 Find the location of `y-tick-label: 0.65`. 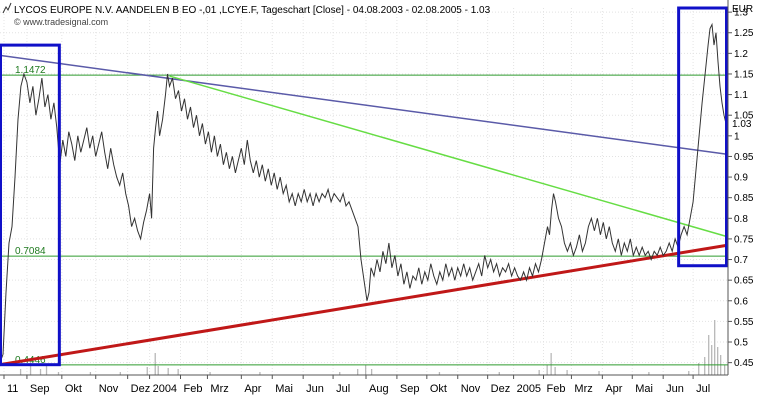

y-tick-label: 0.65 is located at coordinates (744, 281).